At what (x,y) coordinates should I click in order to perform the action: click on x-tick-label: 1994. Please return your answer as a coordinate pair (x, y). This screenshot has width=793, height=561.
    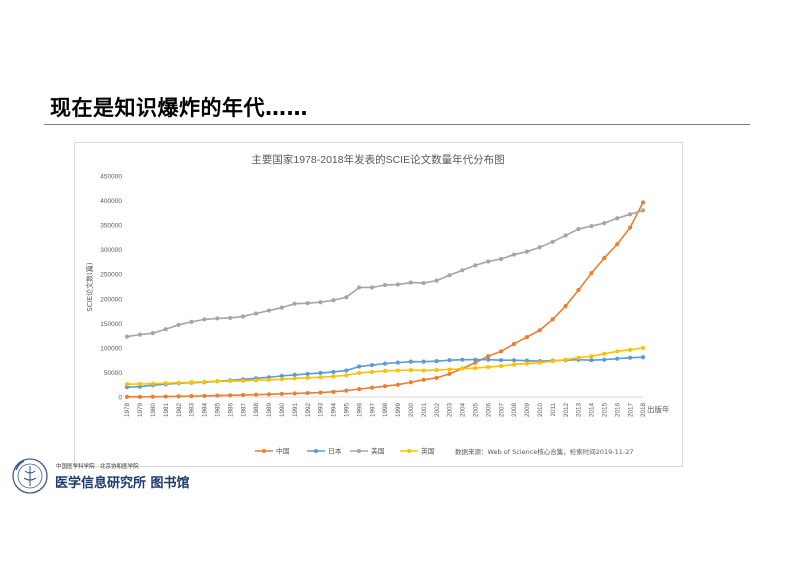
    Looking at the image, I should click on (334, 410).